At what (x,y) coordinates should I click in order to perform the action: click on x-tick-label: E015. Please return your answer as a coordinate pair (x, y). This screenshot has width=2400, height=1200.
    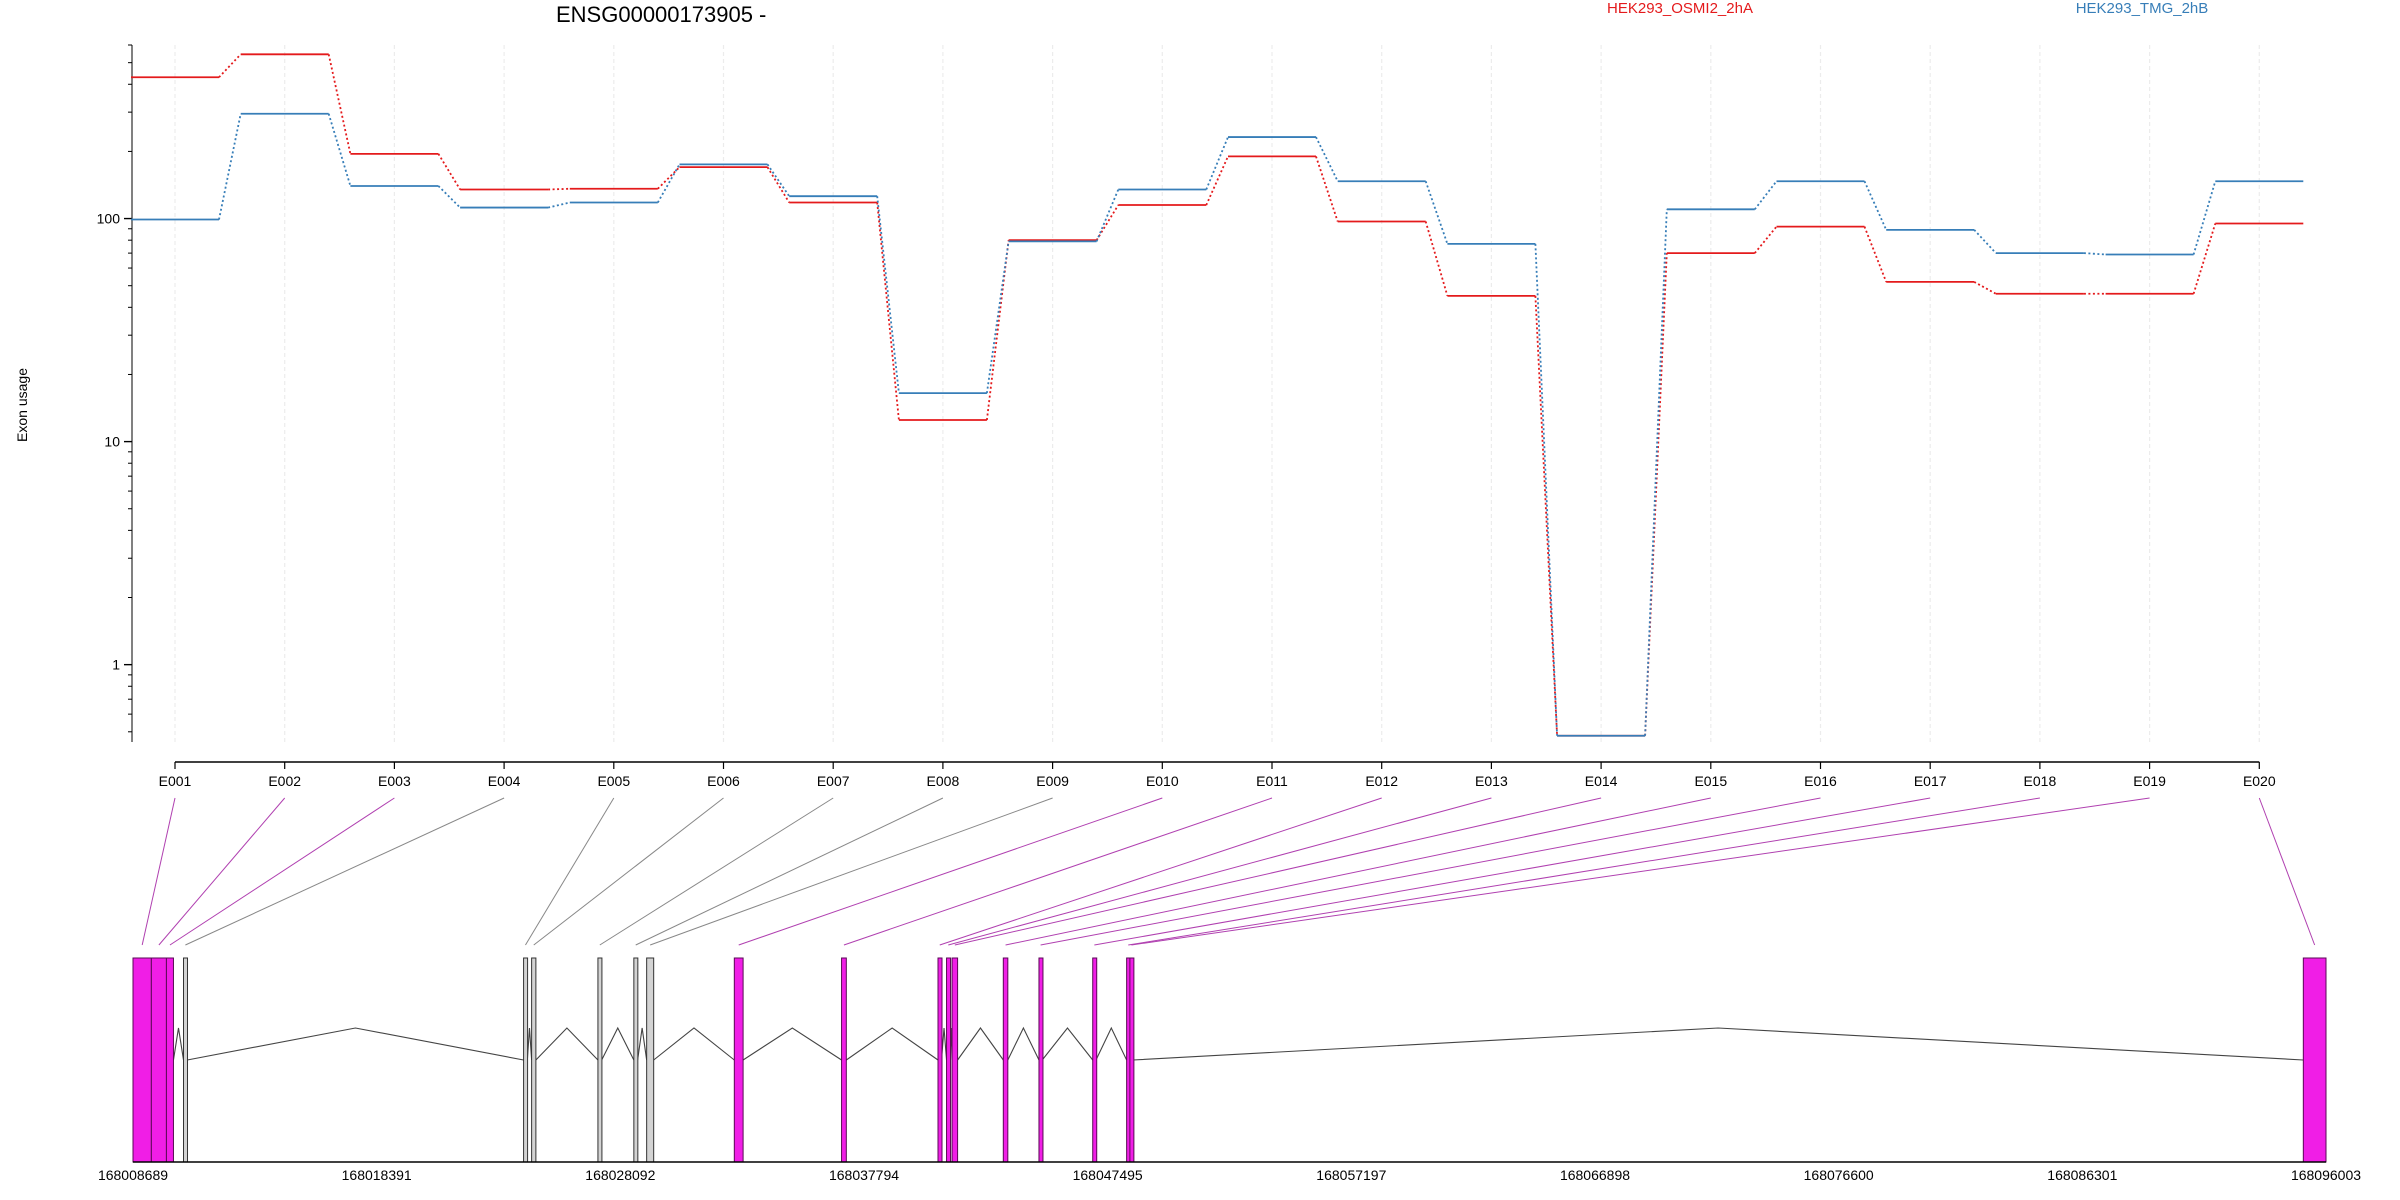
    Looking at the image, I should click on (1710, 781).